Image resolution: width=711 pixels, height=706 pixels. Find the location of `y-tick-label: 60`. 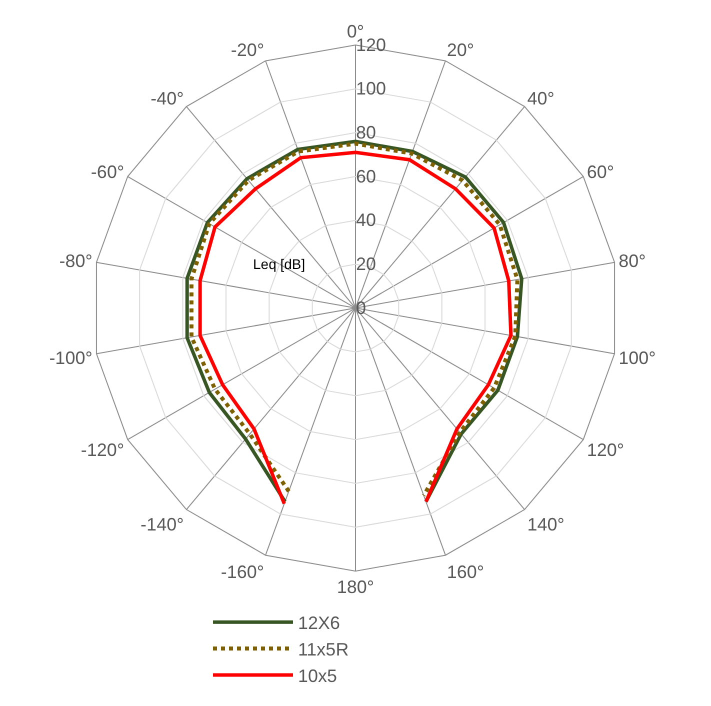

y-tick-label: 60 is located at coordinates (366, 176).